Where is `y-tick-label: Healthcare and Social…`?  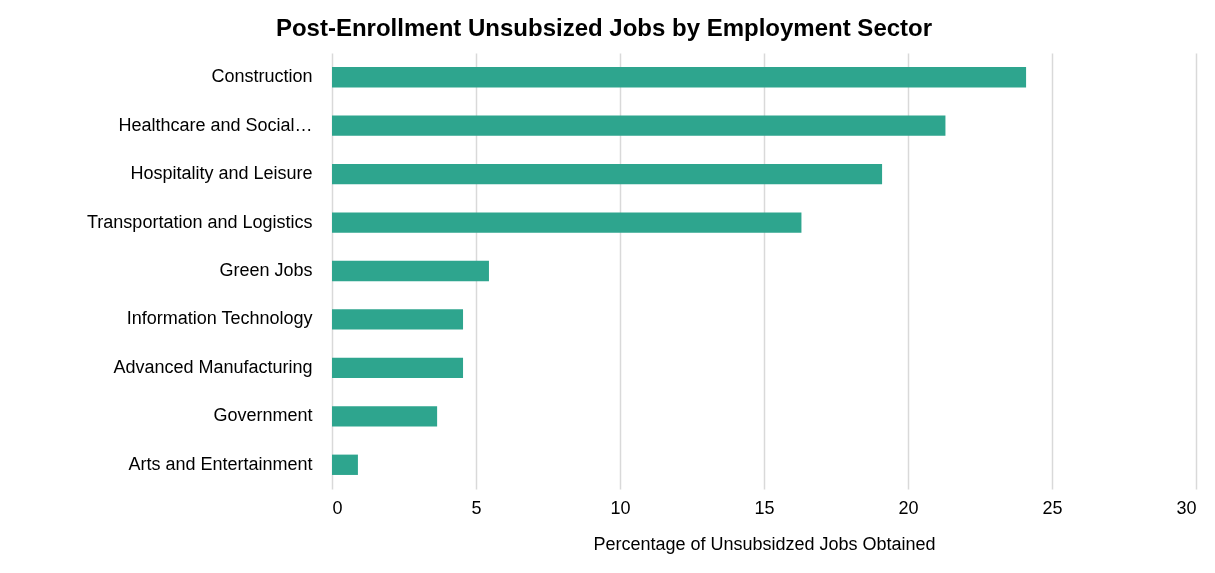 y-tick-label: Healthcare and Social… is located at coordinates (215, 124).